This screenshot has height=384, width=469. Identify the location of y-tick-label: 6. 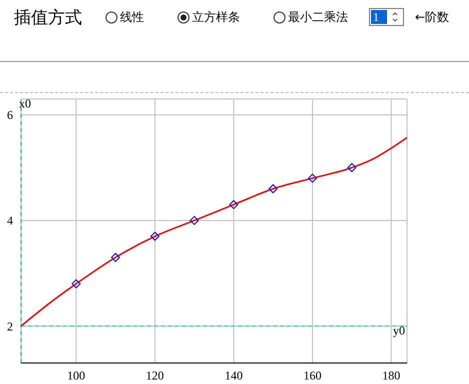
(10, 115).